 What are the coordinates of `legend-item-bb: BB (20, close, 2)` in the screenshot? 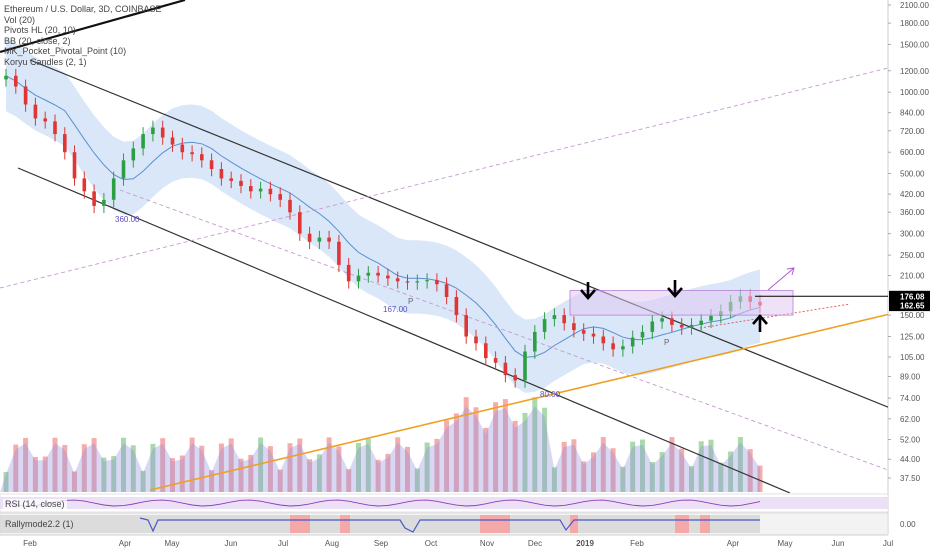 It's located at (37, 40).